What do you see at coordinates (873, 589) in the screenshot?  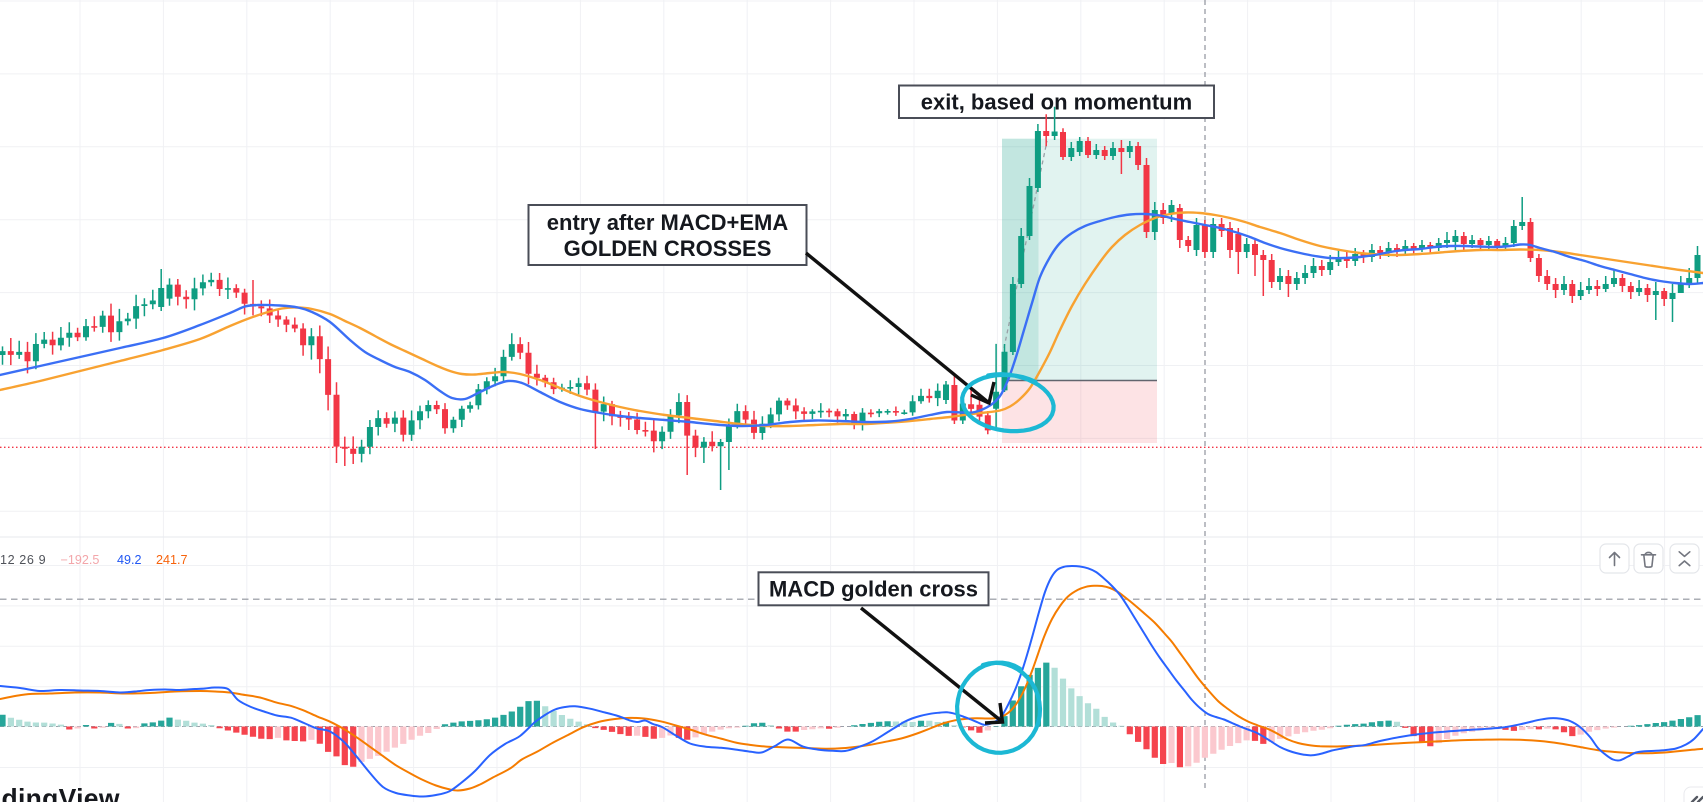 I see `svg-text: MACD golden cross` at bounding box center [873, 589].